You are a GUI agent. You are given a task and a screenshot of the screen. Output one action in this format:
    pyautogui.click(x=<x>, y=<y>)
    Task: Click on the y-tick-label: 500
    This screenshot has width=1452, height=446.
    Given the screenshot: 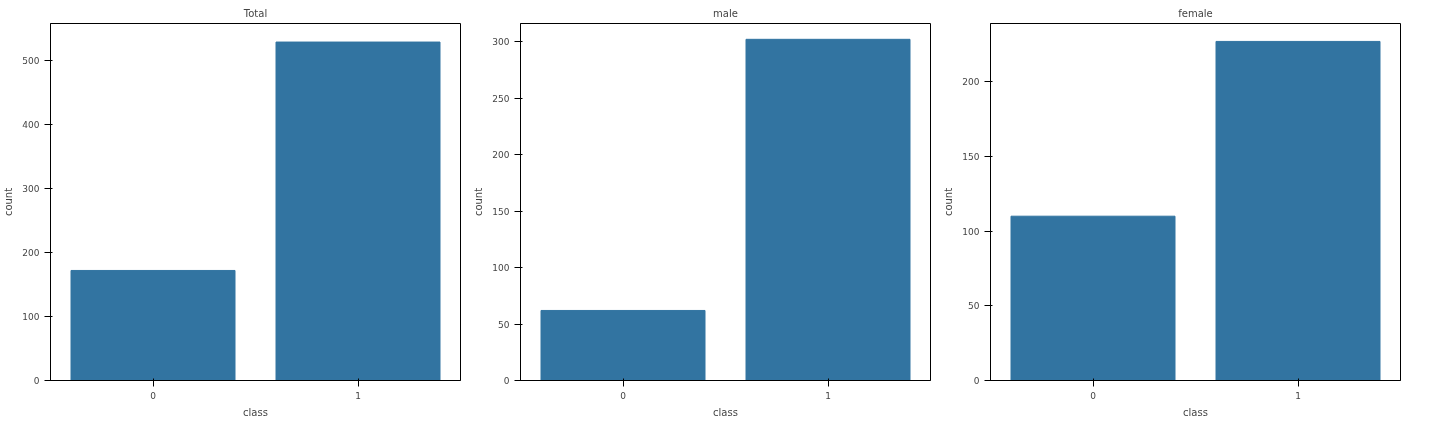 What is the action you would take?
    pyautogui.click(x=31, y=61)
    